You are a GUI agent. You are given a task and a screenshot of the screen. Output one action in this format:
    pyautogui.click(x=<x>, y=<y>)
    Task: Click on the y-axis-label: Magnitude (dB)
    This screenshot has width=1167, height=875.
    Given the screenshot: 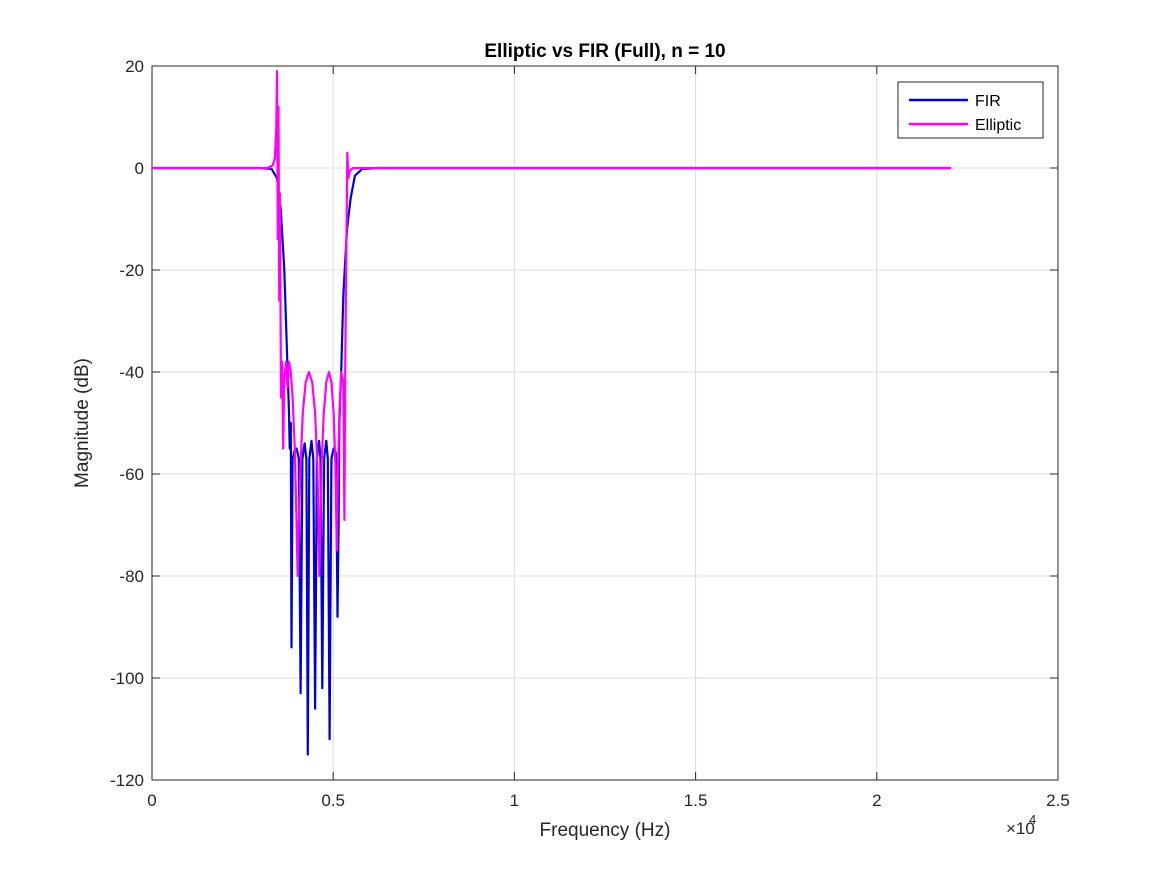 What is the action you would take?
    pyautogui.click(x=82, y=423)
    